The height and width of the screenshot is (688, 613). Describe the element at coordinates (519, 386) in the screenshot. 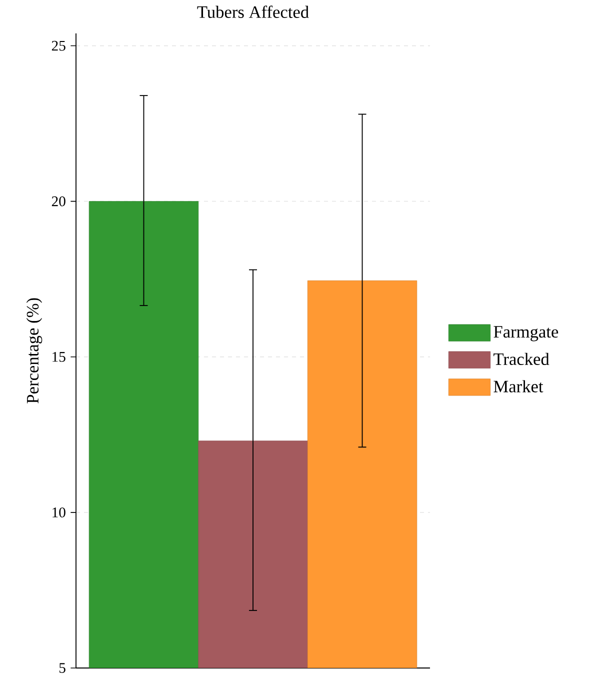

I see `legend-label: Market` at that location.